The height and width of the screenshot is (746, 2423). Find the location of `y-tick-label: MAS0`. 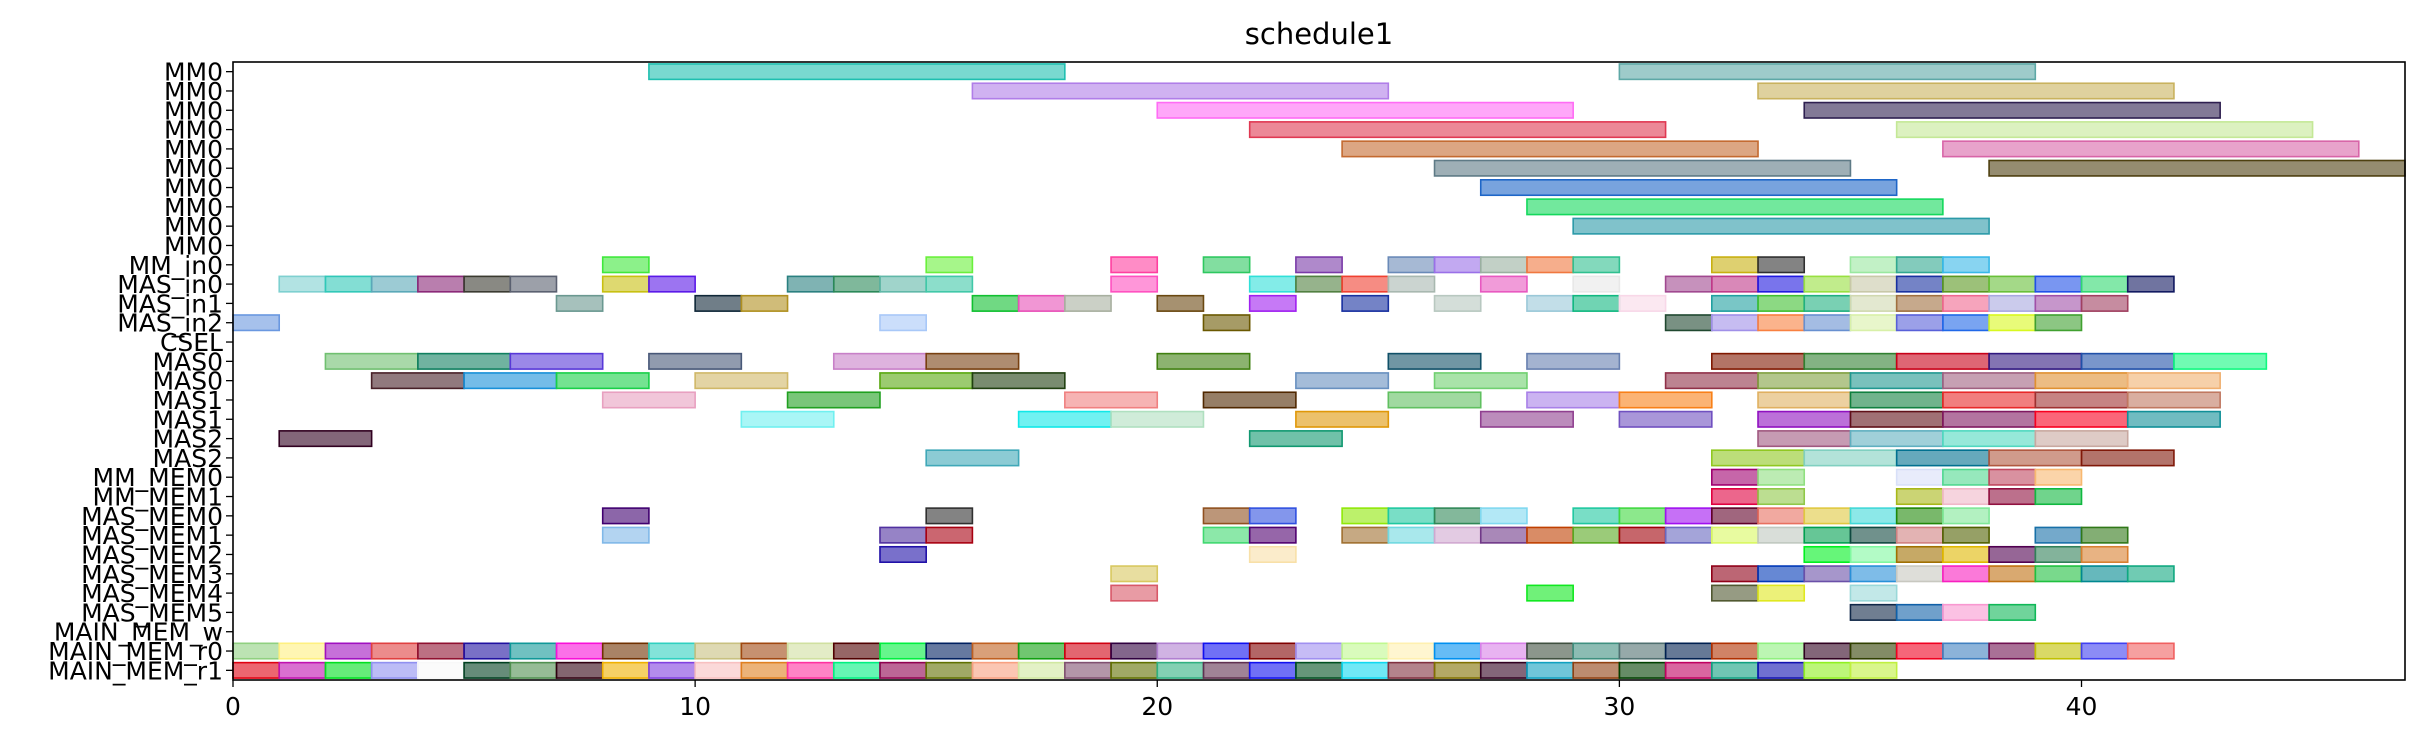

y-tick-label: MAS0 is located at coordinates (188, 381).